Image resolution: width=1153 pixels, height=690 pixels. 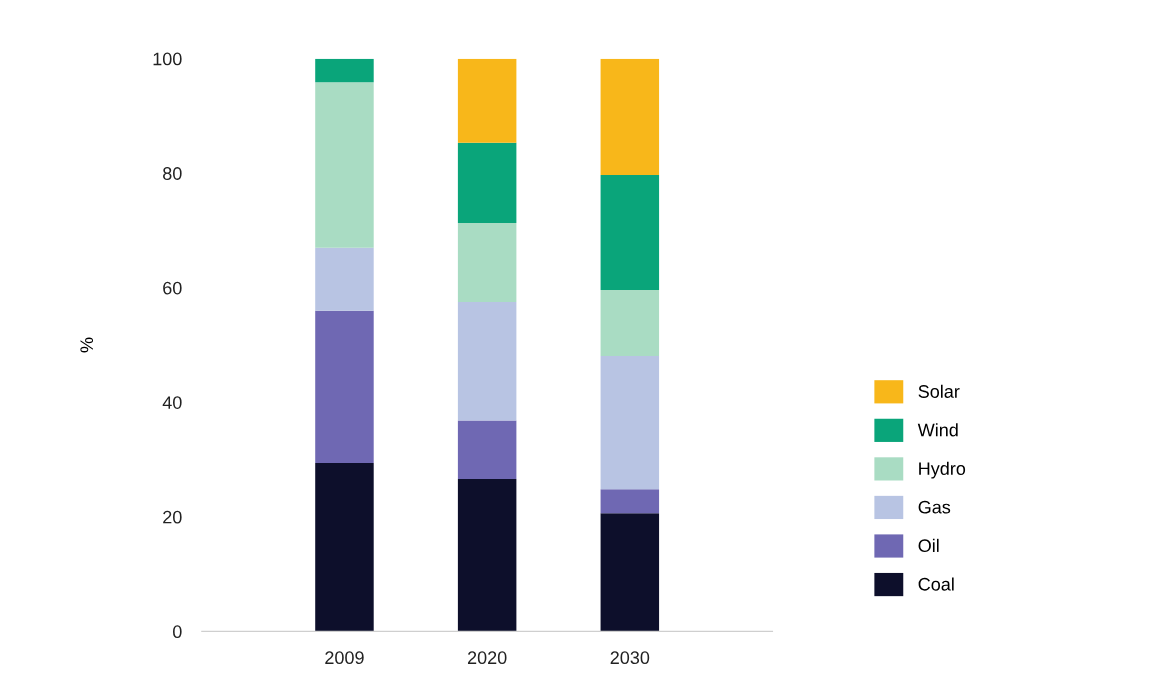 I want to click on y-tick-label: 40, so click(x=172, y=402).